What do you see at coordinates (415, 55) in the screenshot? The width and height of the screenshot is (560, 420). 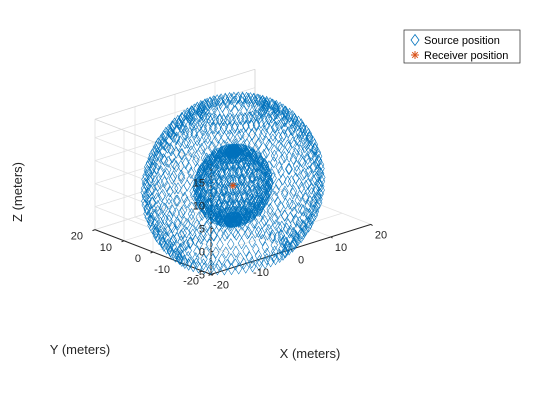 I see `legend-asterisk-icon` at bounding box center [415, 55].